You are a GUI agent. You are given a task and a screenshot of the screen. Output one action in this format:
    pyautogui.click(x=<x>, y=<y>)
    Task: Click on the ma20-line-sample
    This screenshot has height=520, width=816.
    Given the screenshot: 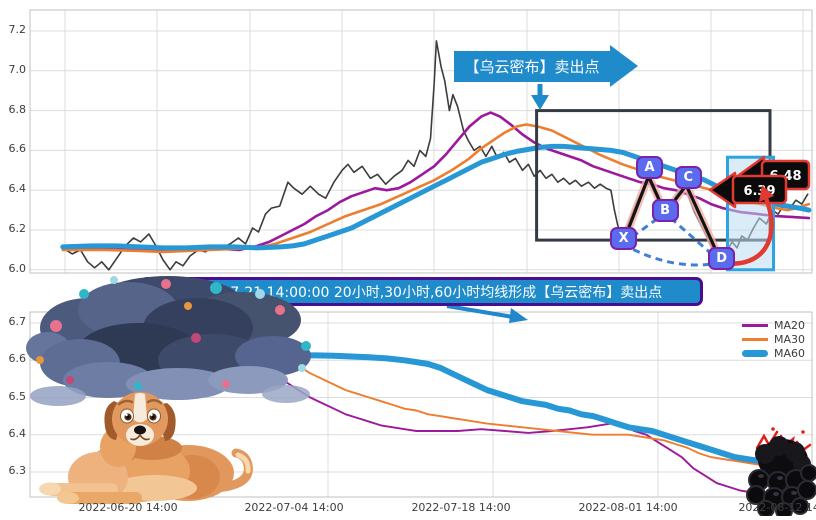 What is the action you would take?
    pyautogui.click(x=755, y=325)
    